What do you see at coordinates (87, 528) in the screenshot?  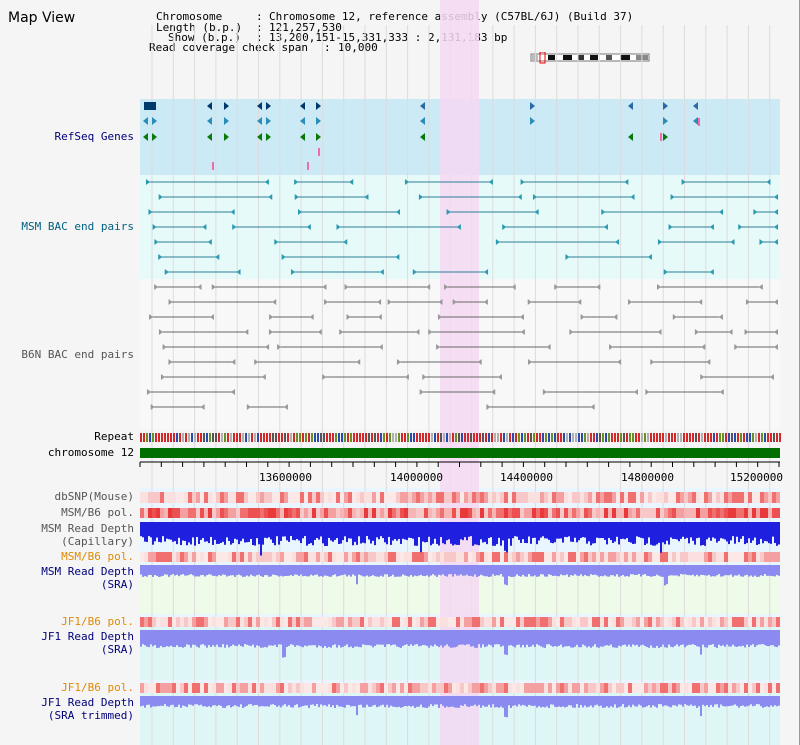 I see `track-label-msm-depth-cap-1: MSM Read Depth` at bounding box center [87, 528].